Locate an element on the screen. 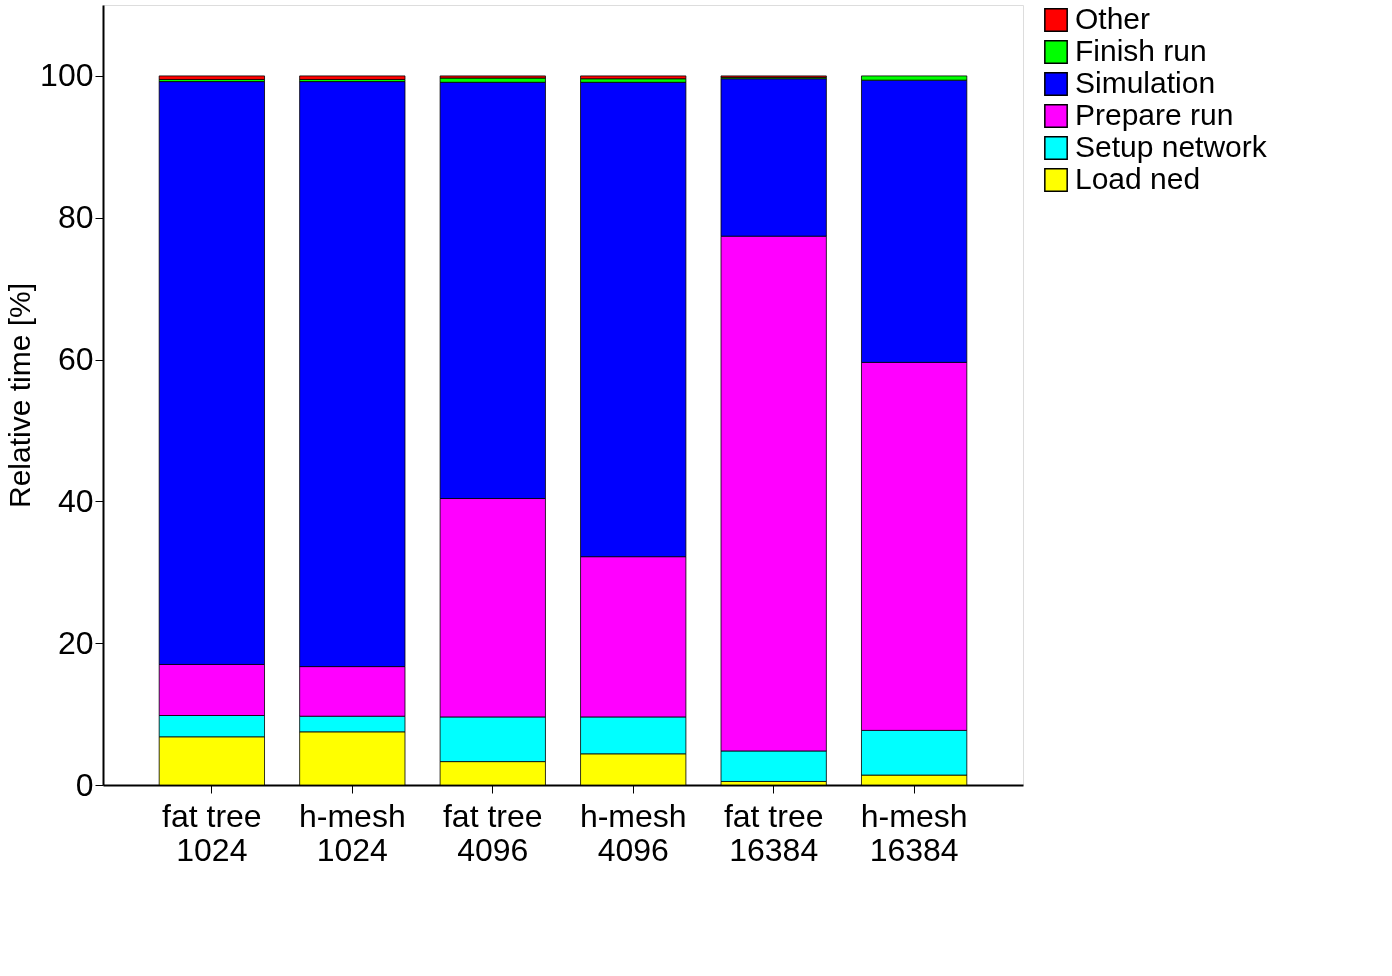 This screenshot has height=976, width=1392. y-tick-label: 80 is located at coordinates (75, 217).